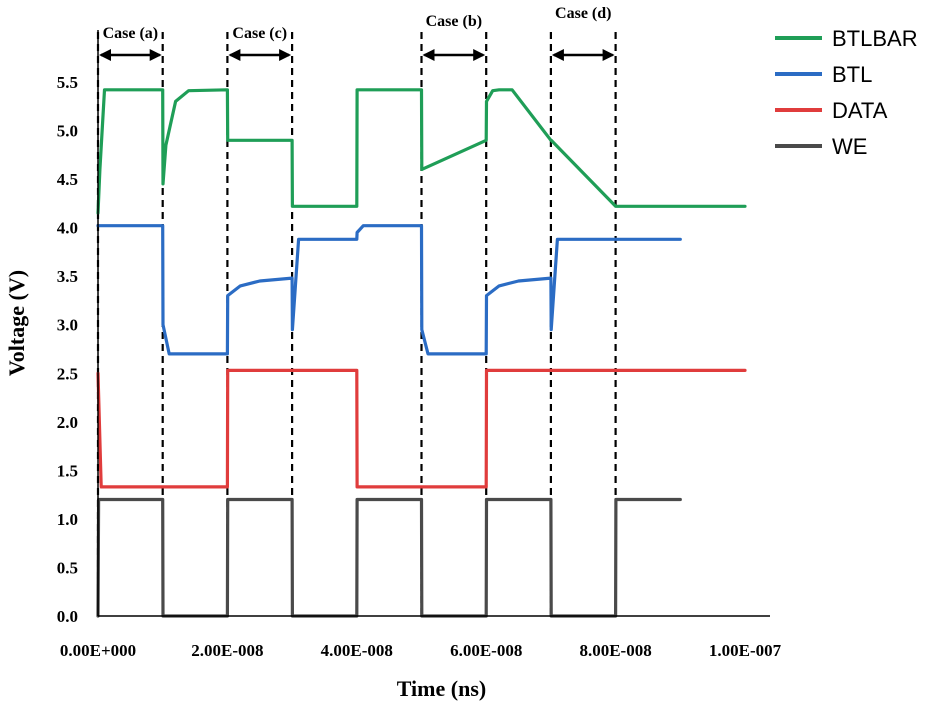  Describe the element at coordinates (357, 33) in the screenshot. I see `case-annotations: Case (a) Case (c) Case (b) Case (d)` at that location.